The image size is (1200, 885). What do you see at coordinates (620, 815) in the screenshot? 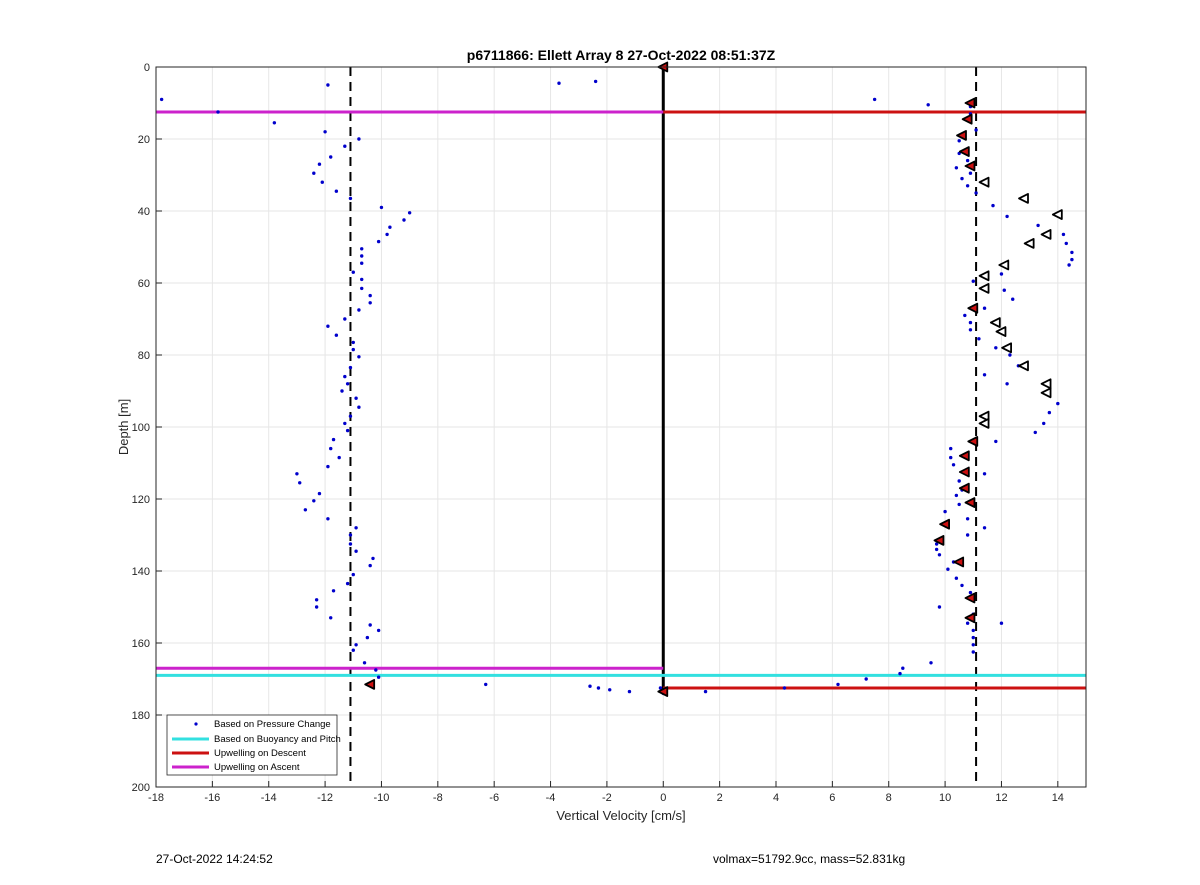
I see `x-axis-label: Vertical Velocity [cm/s]` at bounding box center [620, 815].